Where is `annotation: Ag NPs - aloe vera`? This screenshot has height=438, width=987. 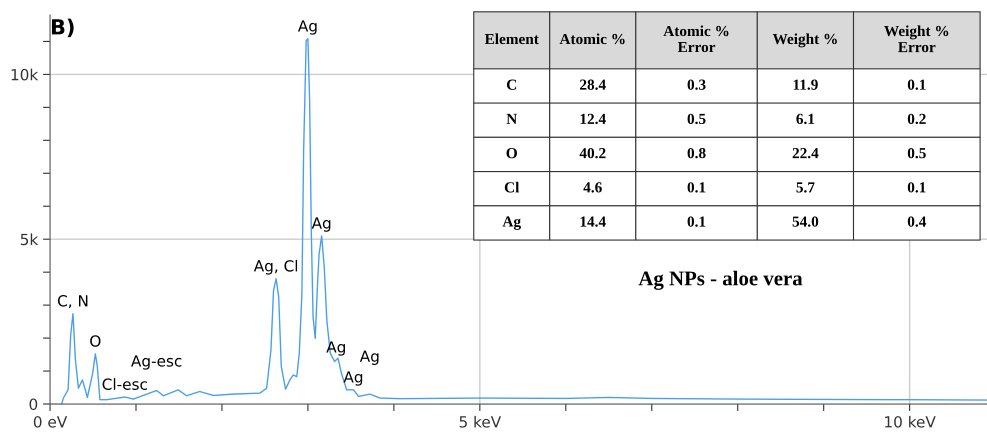 annotation: Ag NPs - aloe vera is located at coordinates (720, 280).